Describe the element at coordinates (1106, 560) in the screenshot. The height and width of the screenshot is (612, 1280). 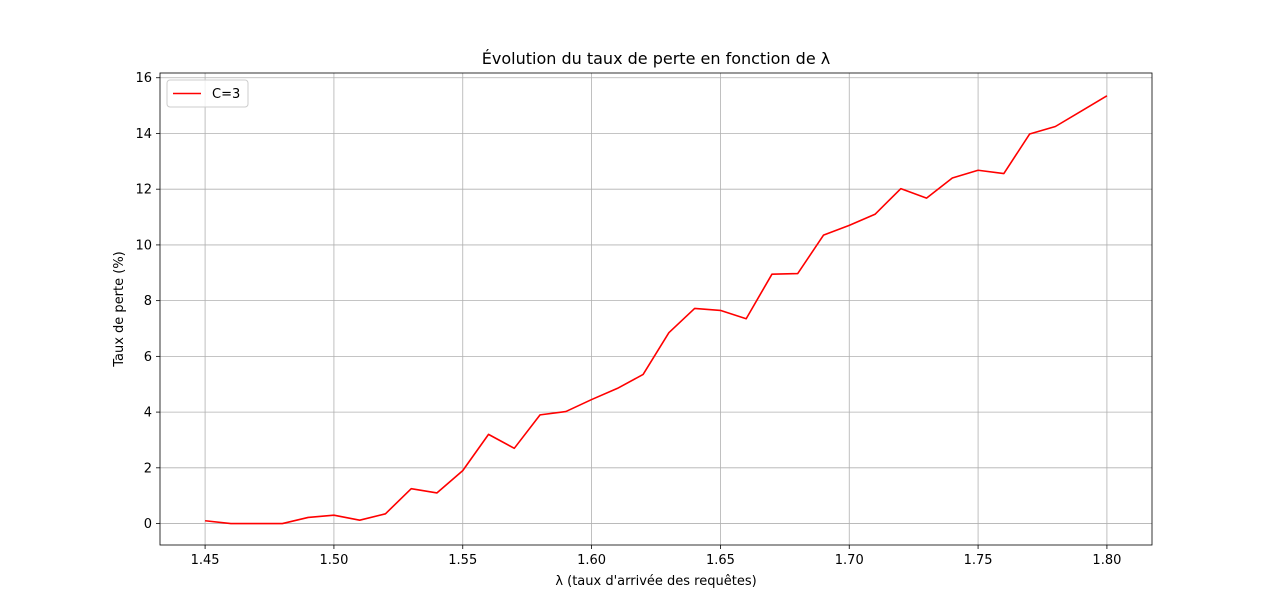
I see `x-tick-label: 1.80` at that location.